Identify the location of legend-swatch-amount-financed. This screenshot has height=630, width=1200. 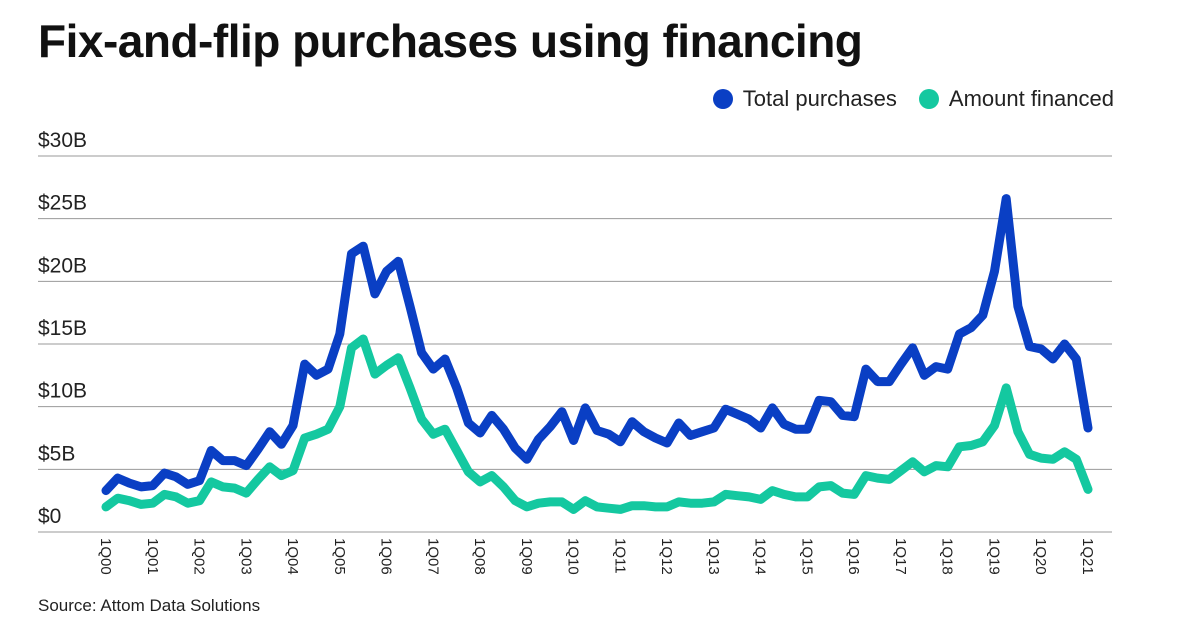
(928, 99).